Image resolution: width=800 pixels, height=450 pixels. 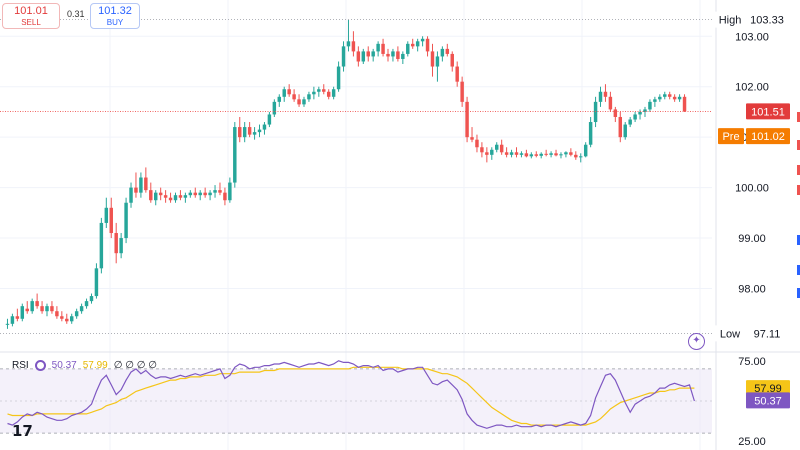 What do you see at coordinates (696, 341) in the screenshot?
I see `sparkle-icon: ✦` at bounding box center [696, 341].